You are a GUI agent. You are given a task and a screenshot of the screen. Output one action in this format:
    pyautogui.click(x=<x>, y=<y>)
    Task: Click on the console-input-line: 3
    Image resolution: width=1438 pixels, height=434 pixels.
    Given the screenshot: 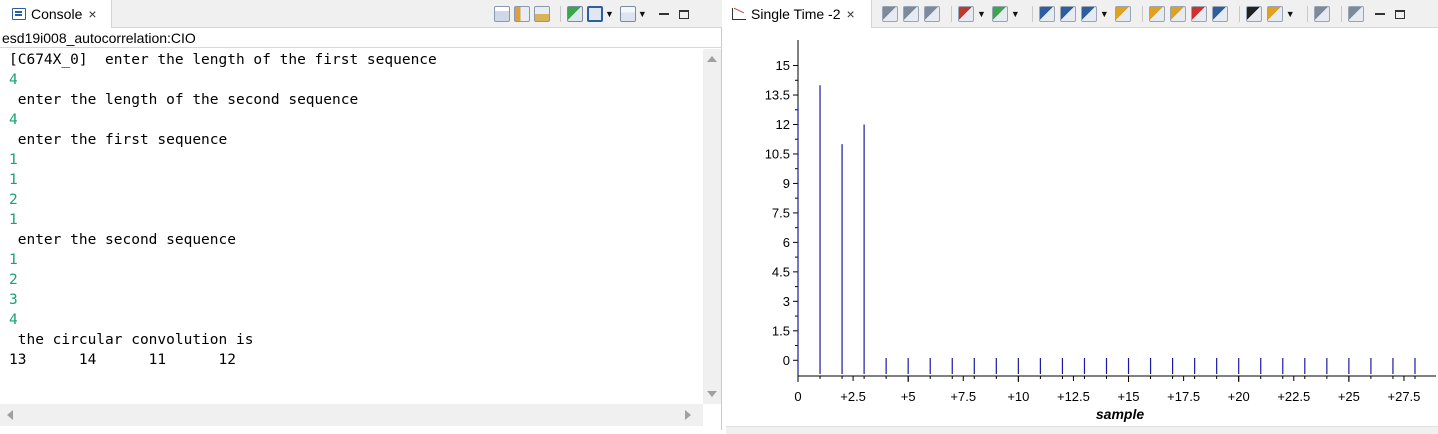 What is the action you would take?
    pyautogui.click(x=13, y=300)
    